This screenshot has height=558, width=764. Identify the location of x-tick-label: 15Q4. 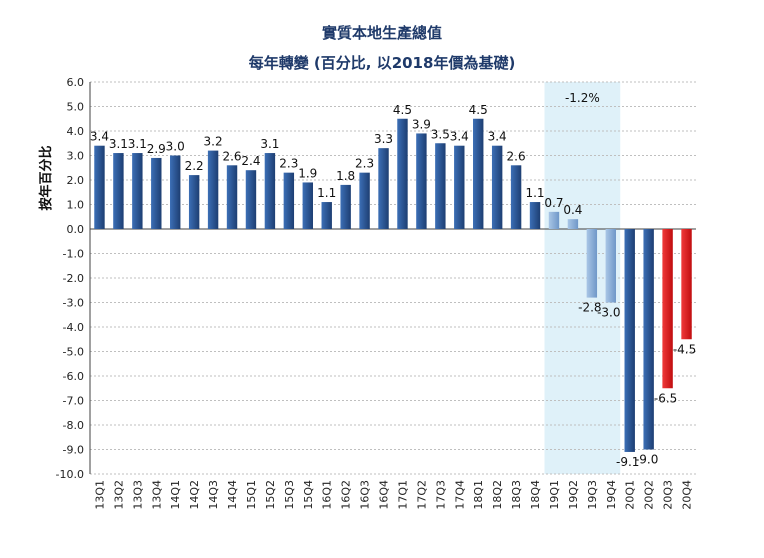
(308, 495).